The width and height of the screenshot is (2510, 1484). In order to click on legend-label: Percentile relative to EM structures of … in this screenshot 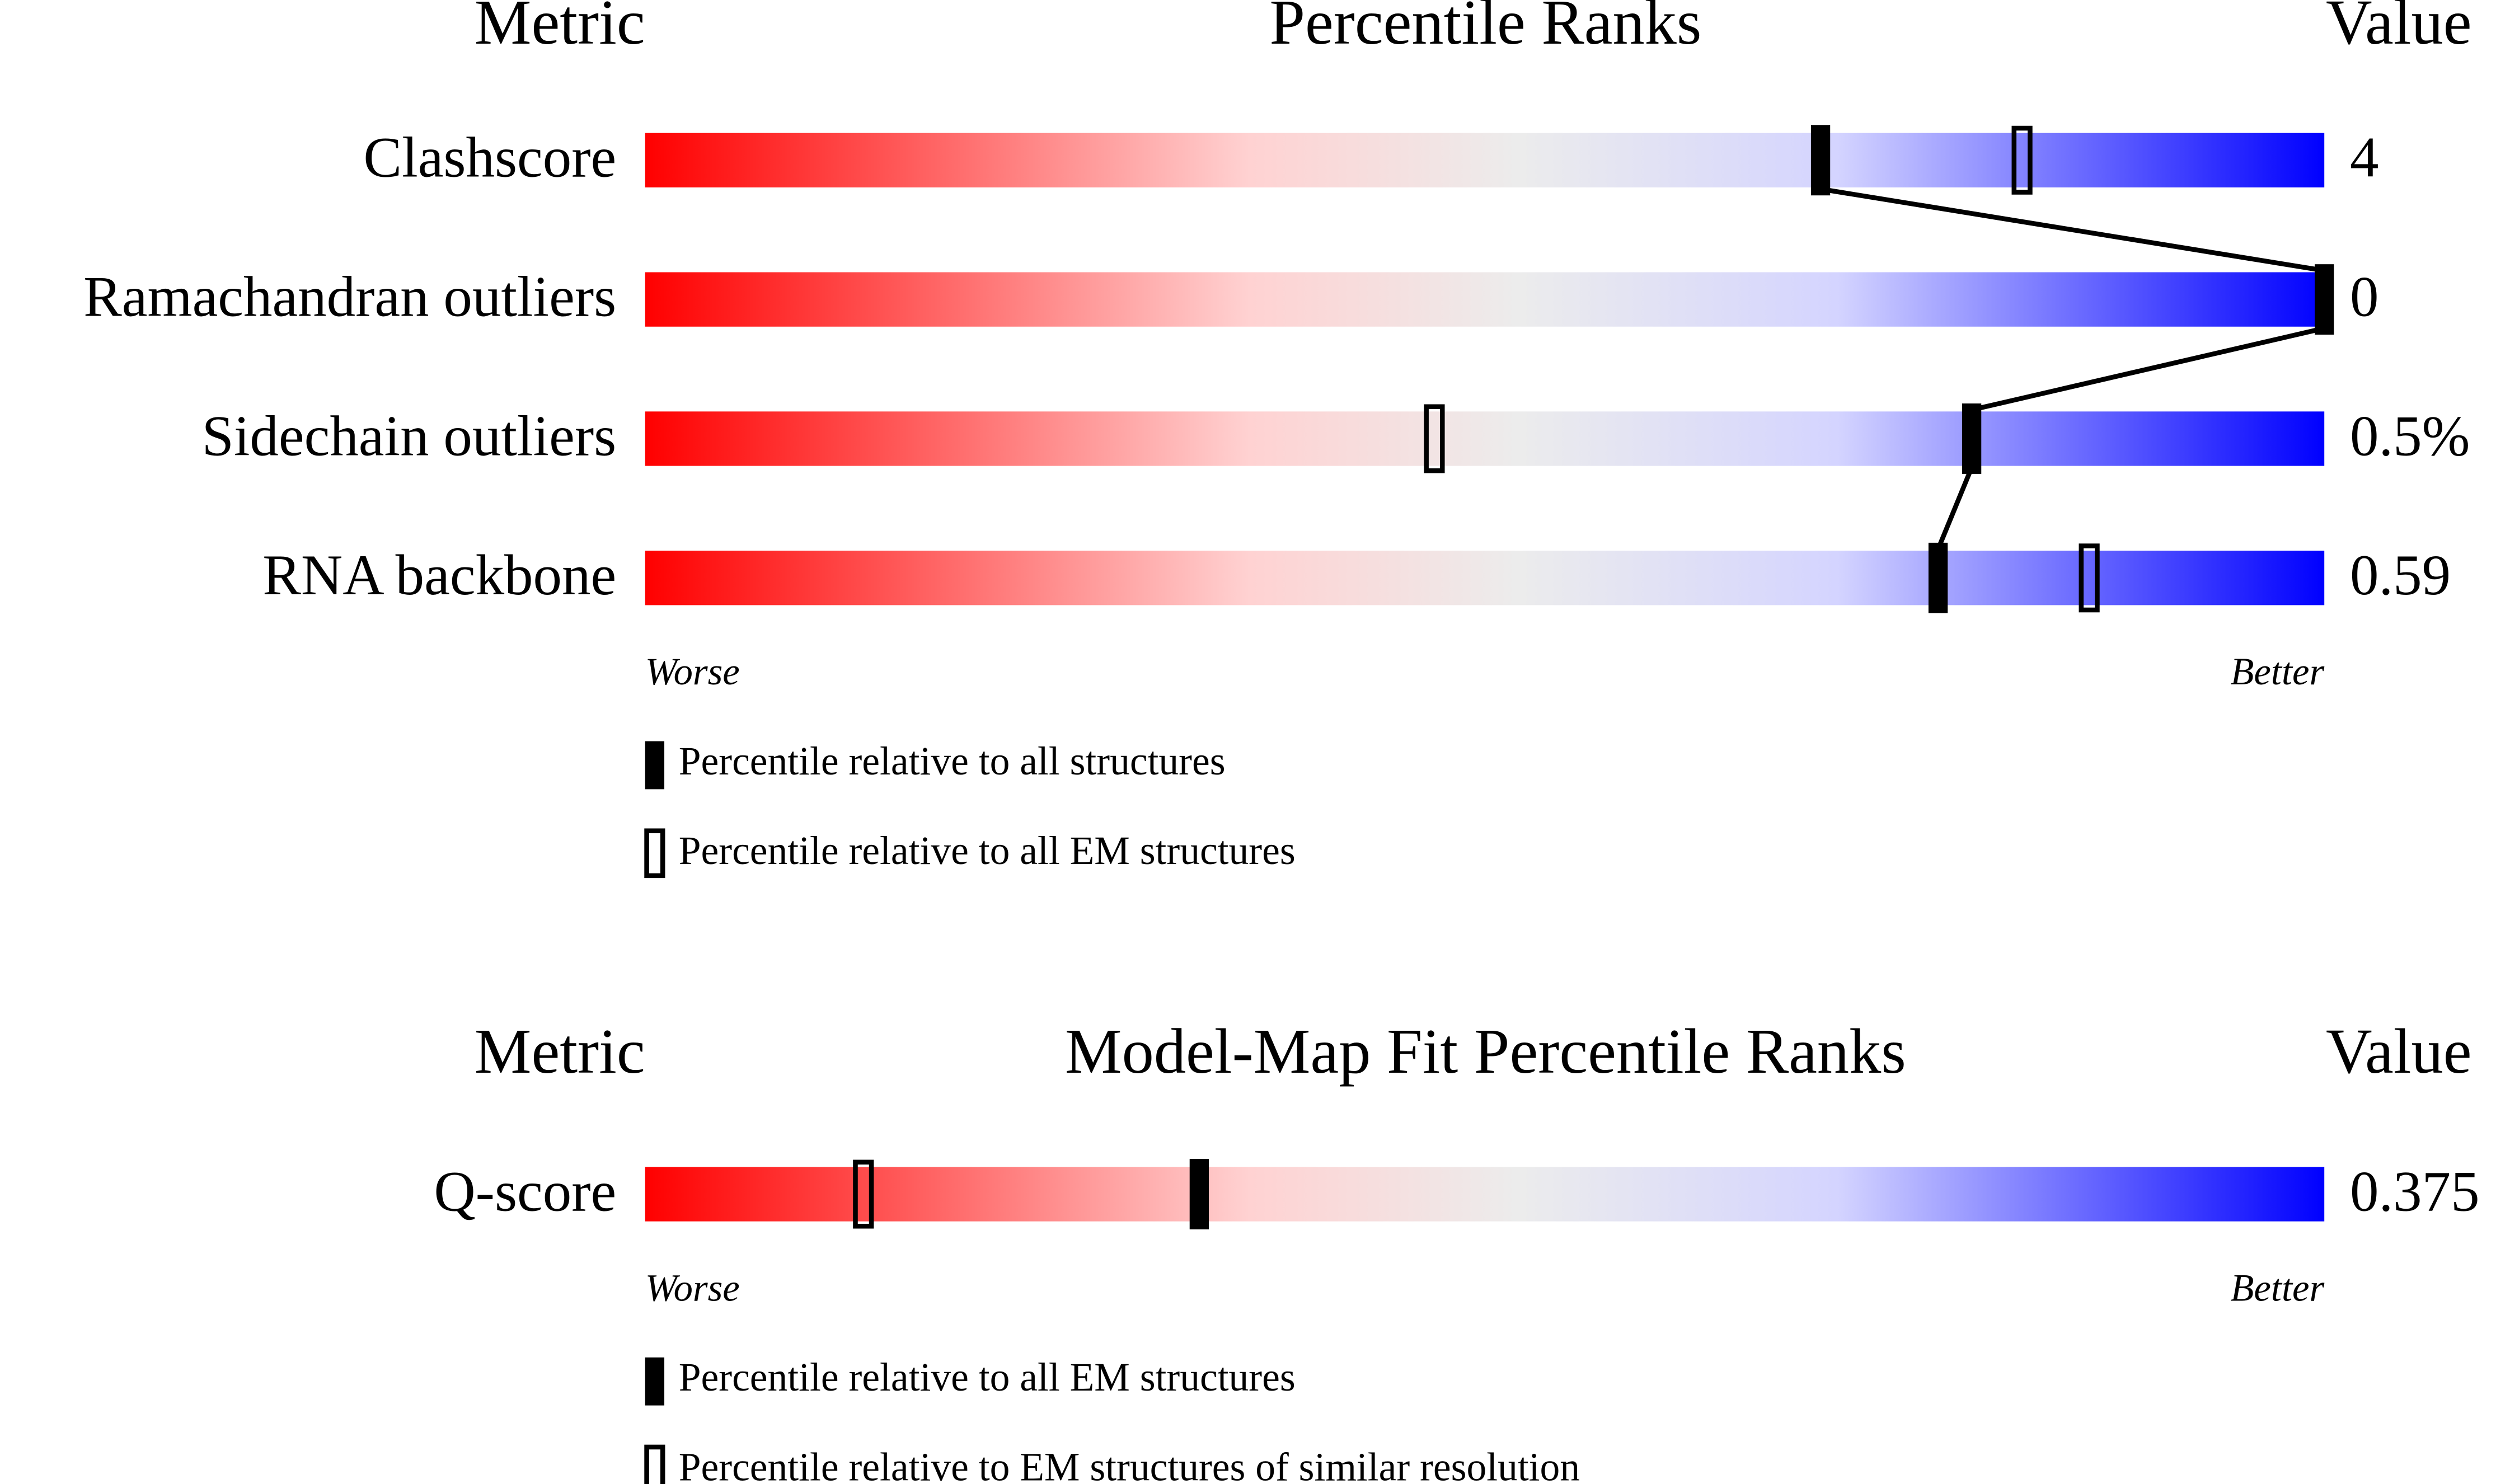, I will do `click(1129, 1464)`.